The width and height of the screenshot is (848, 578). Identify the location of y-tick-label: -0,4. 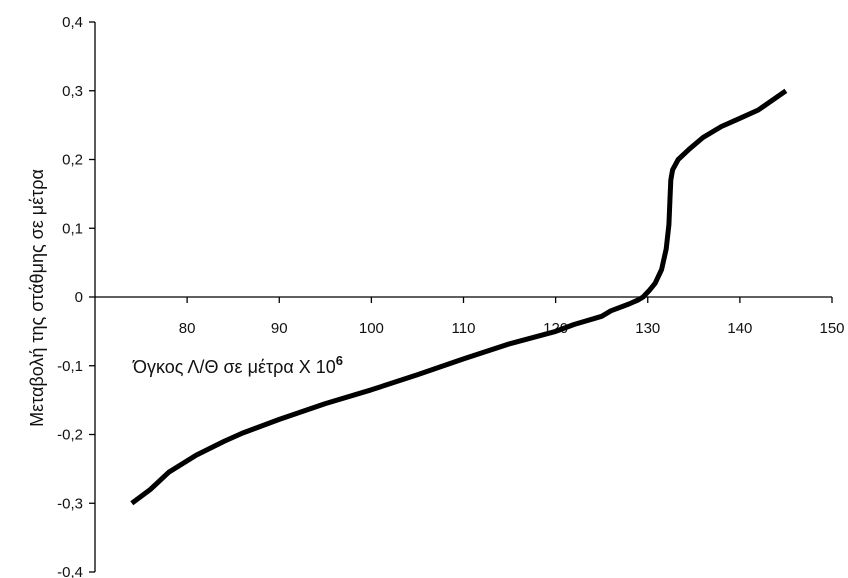
(70, 571).